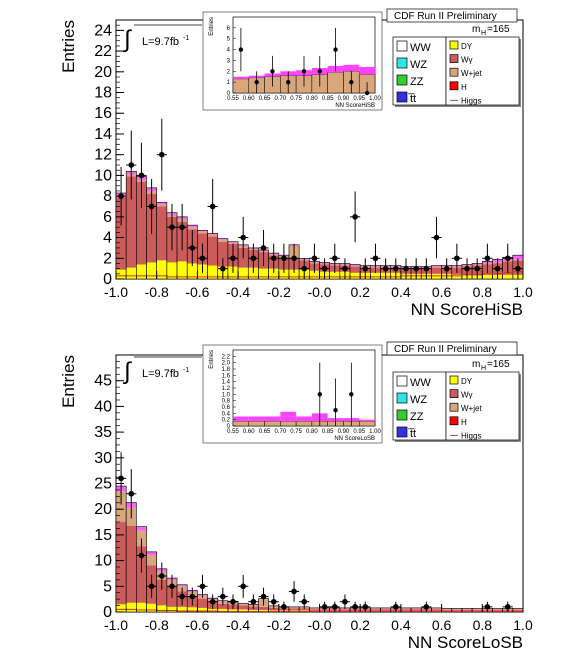 The width and height of the screenshot is (567, 667). I want to click on lumi-superscript: -1, so click(186, 38).